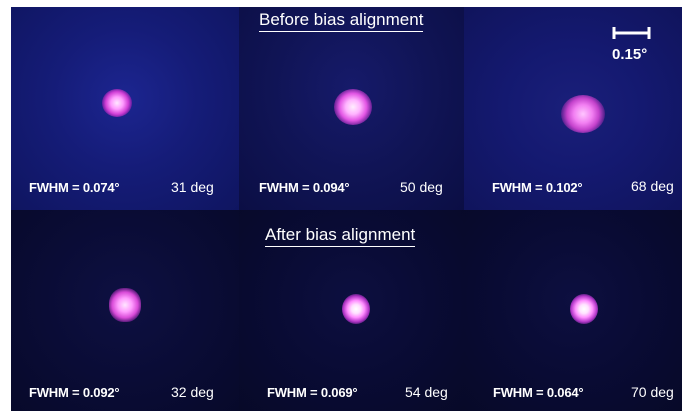 The width and height of the screenshot is (682, 411). I want to click on angle-label: 32 deg, so click(192, 392).